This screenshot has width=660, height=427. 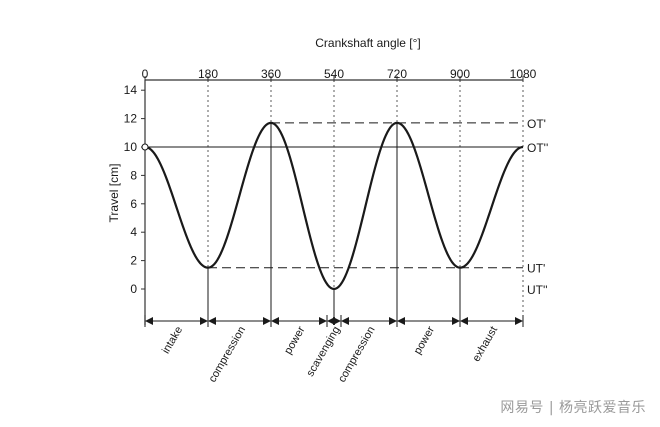 What do you see at coordinates (131, 119) in the screenshot?
I see `y-tick-label: 12` at bounding box center [131, 119].